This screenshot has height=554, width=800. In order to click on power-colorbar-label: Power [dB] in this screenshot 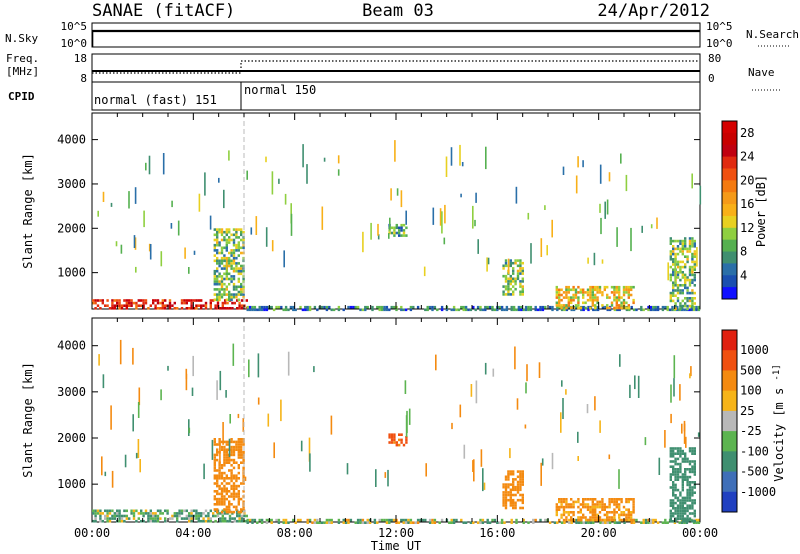, I will do `click(761, 211)`.